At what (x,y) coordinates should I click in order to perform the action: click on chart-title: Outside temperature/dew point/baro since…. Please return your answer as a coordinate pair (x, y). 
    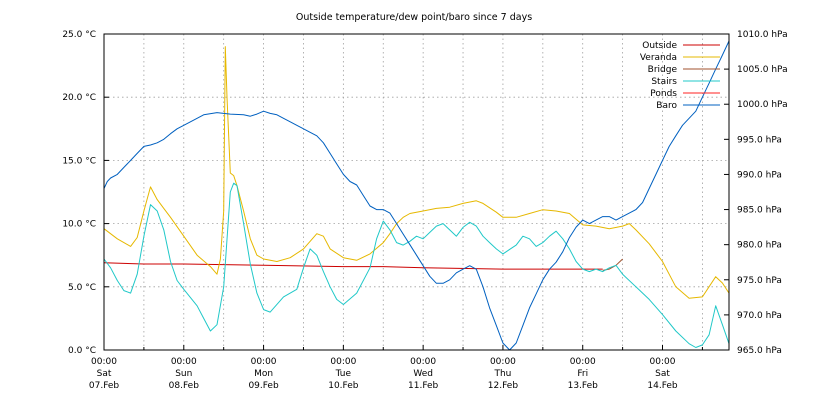
    Looking at the image, I should click on (414, 17).